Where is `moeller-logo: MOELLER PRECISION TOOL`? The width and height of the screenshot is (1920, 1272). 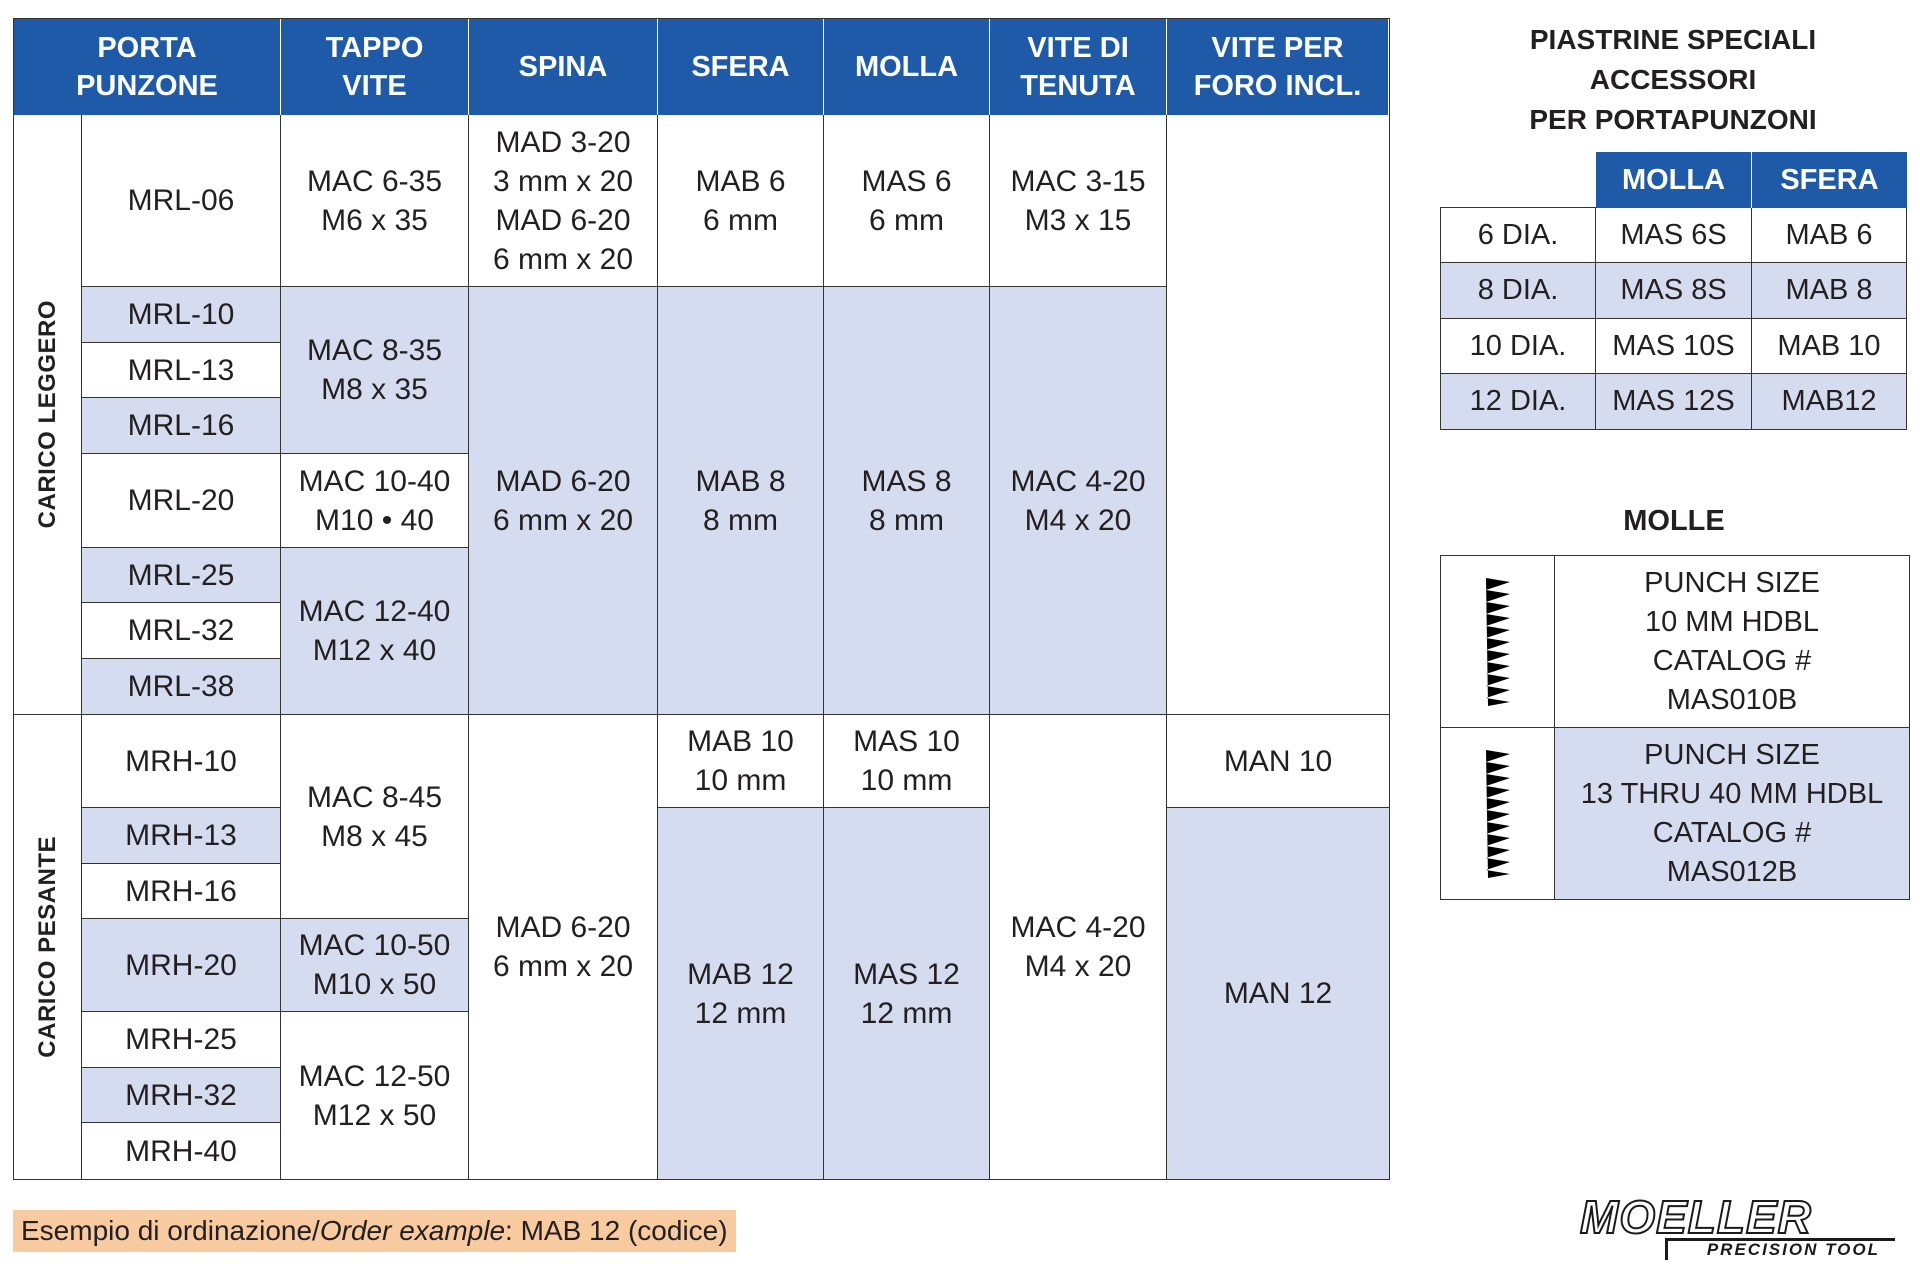
moeller-logo: MOELLER PRECISION TOOL is located at coordinates (1735, 1226).